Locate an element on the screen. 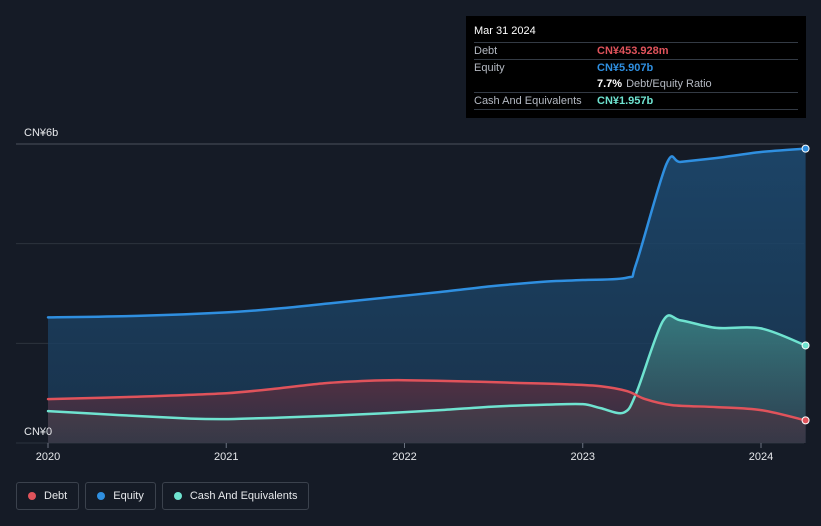  cash-dot-icon is located at coordinates (177, 496).